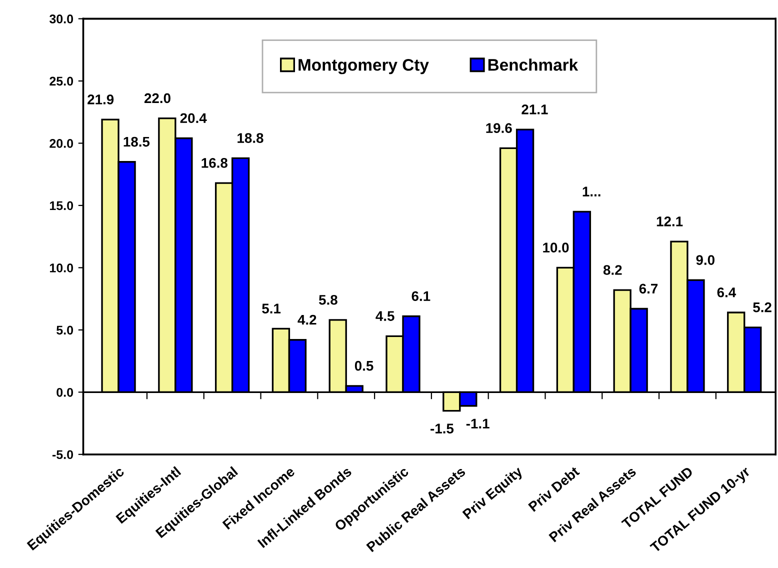 This screenshot has height=568, width=778. Describe the element at coordinates (215, 163) in the screenshot. I see `data-label: 16.8` at that location.